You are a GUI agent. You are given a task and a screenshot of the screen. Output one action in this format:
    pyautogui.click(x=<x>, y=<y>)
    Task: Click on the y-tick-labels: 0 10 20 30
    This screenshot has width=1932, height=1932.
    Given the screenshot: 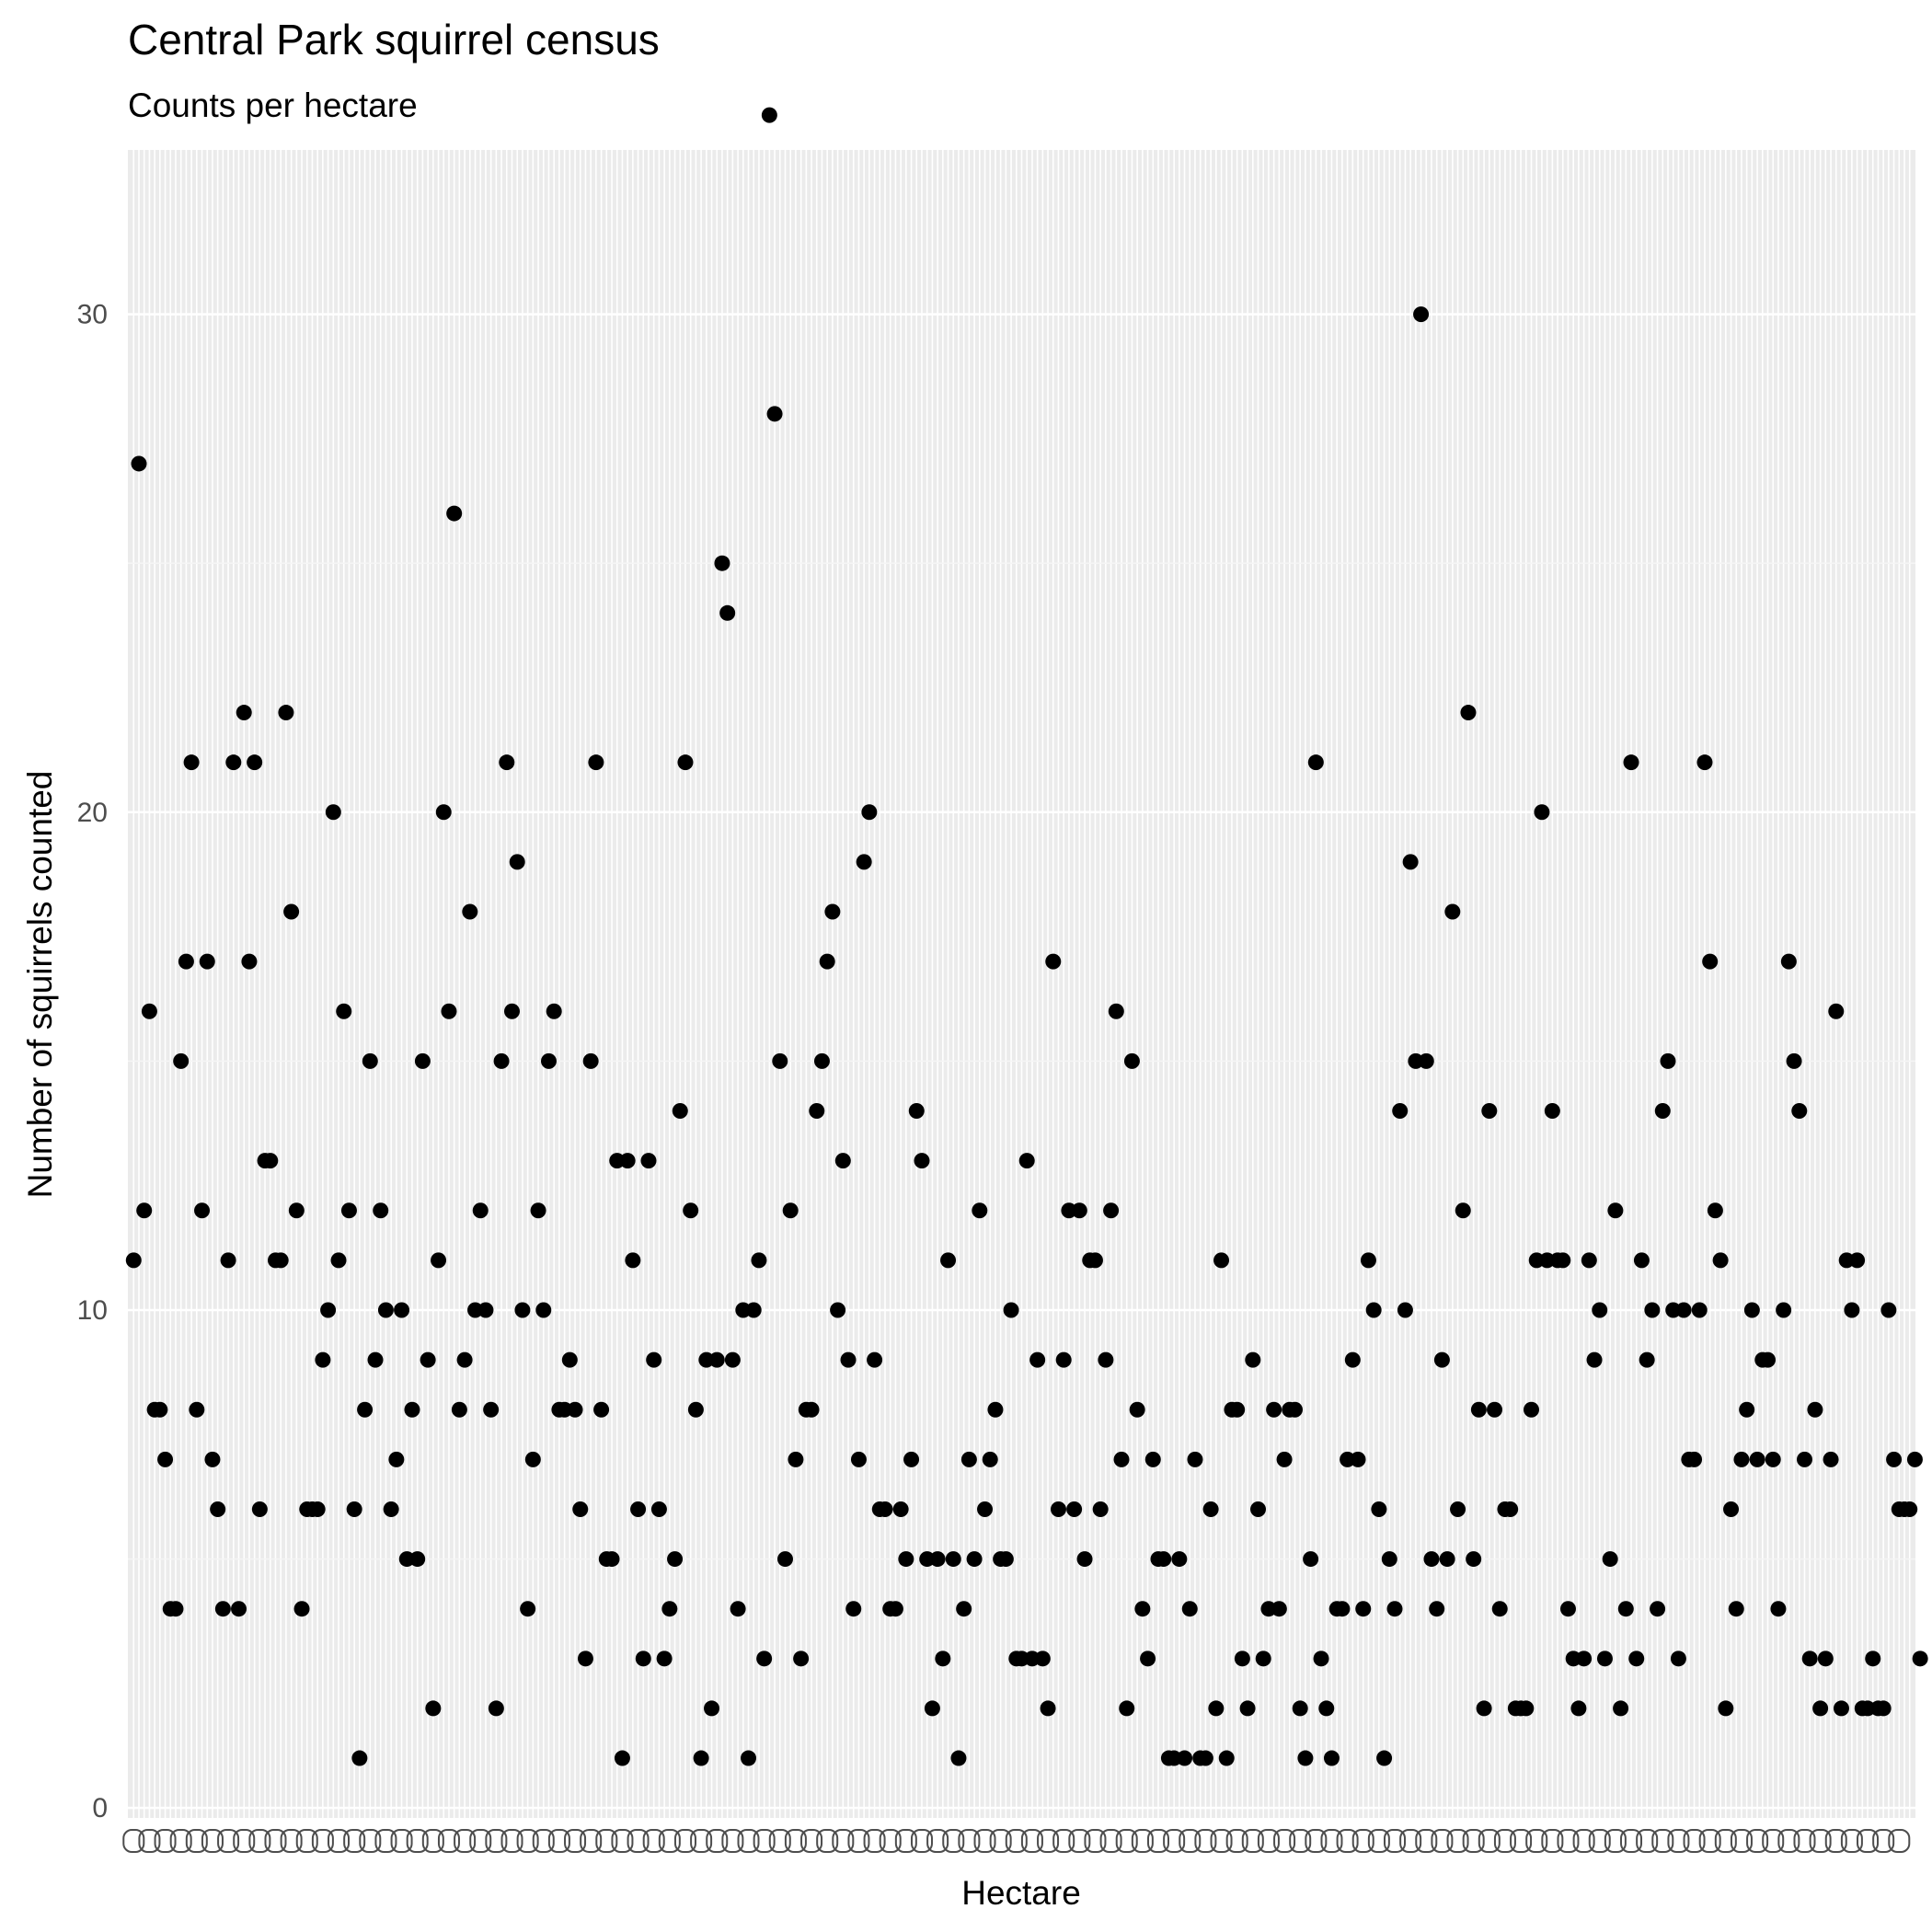 What is the action you would take?
    pyautogui.click(x=92, y=1062)
    